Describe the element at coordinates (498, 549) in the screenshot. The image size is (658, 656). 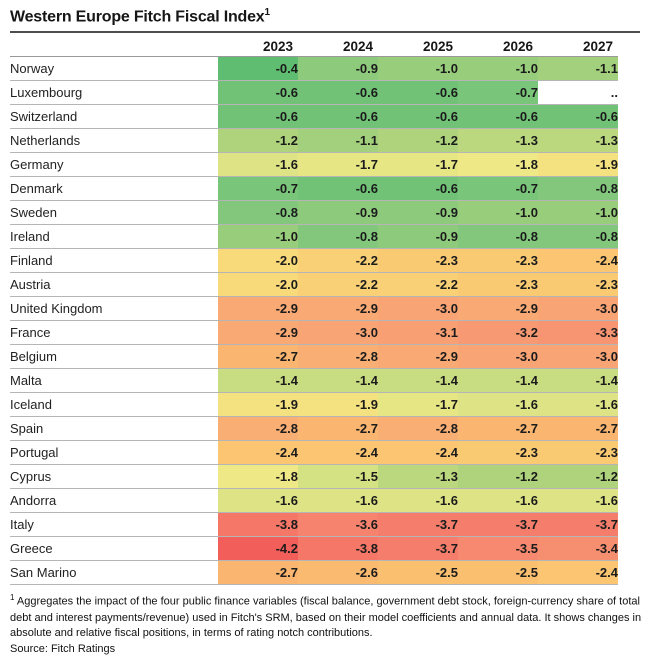
I see `value-cell: -3.5` at that location.